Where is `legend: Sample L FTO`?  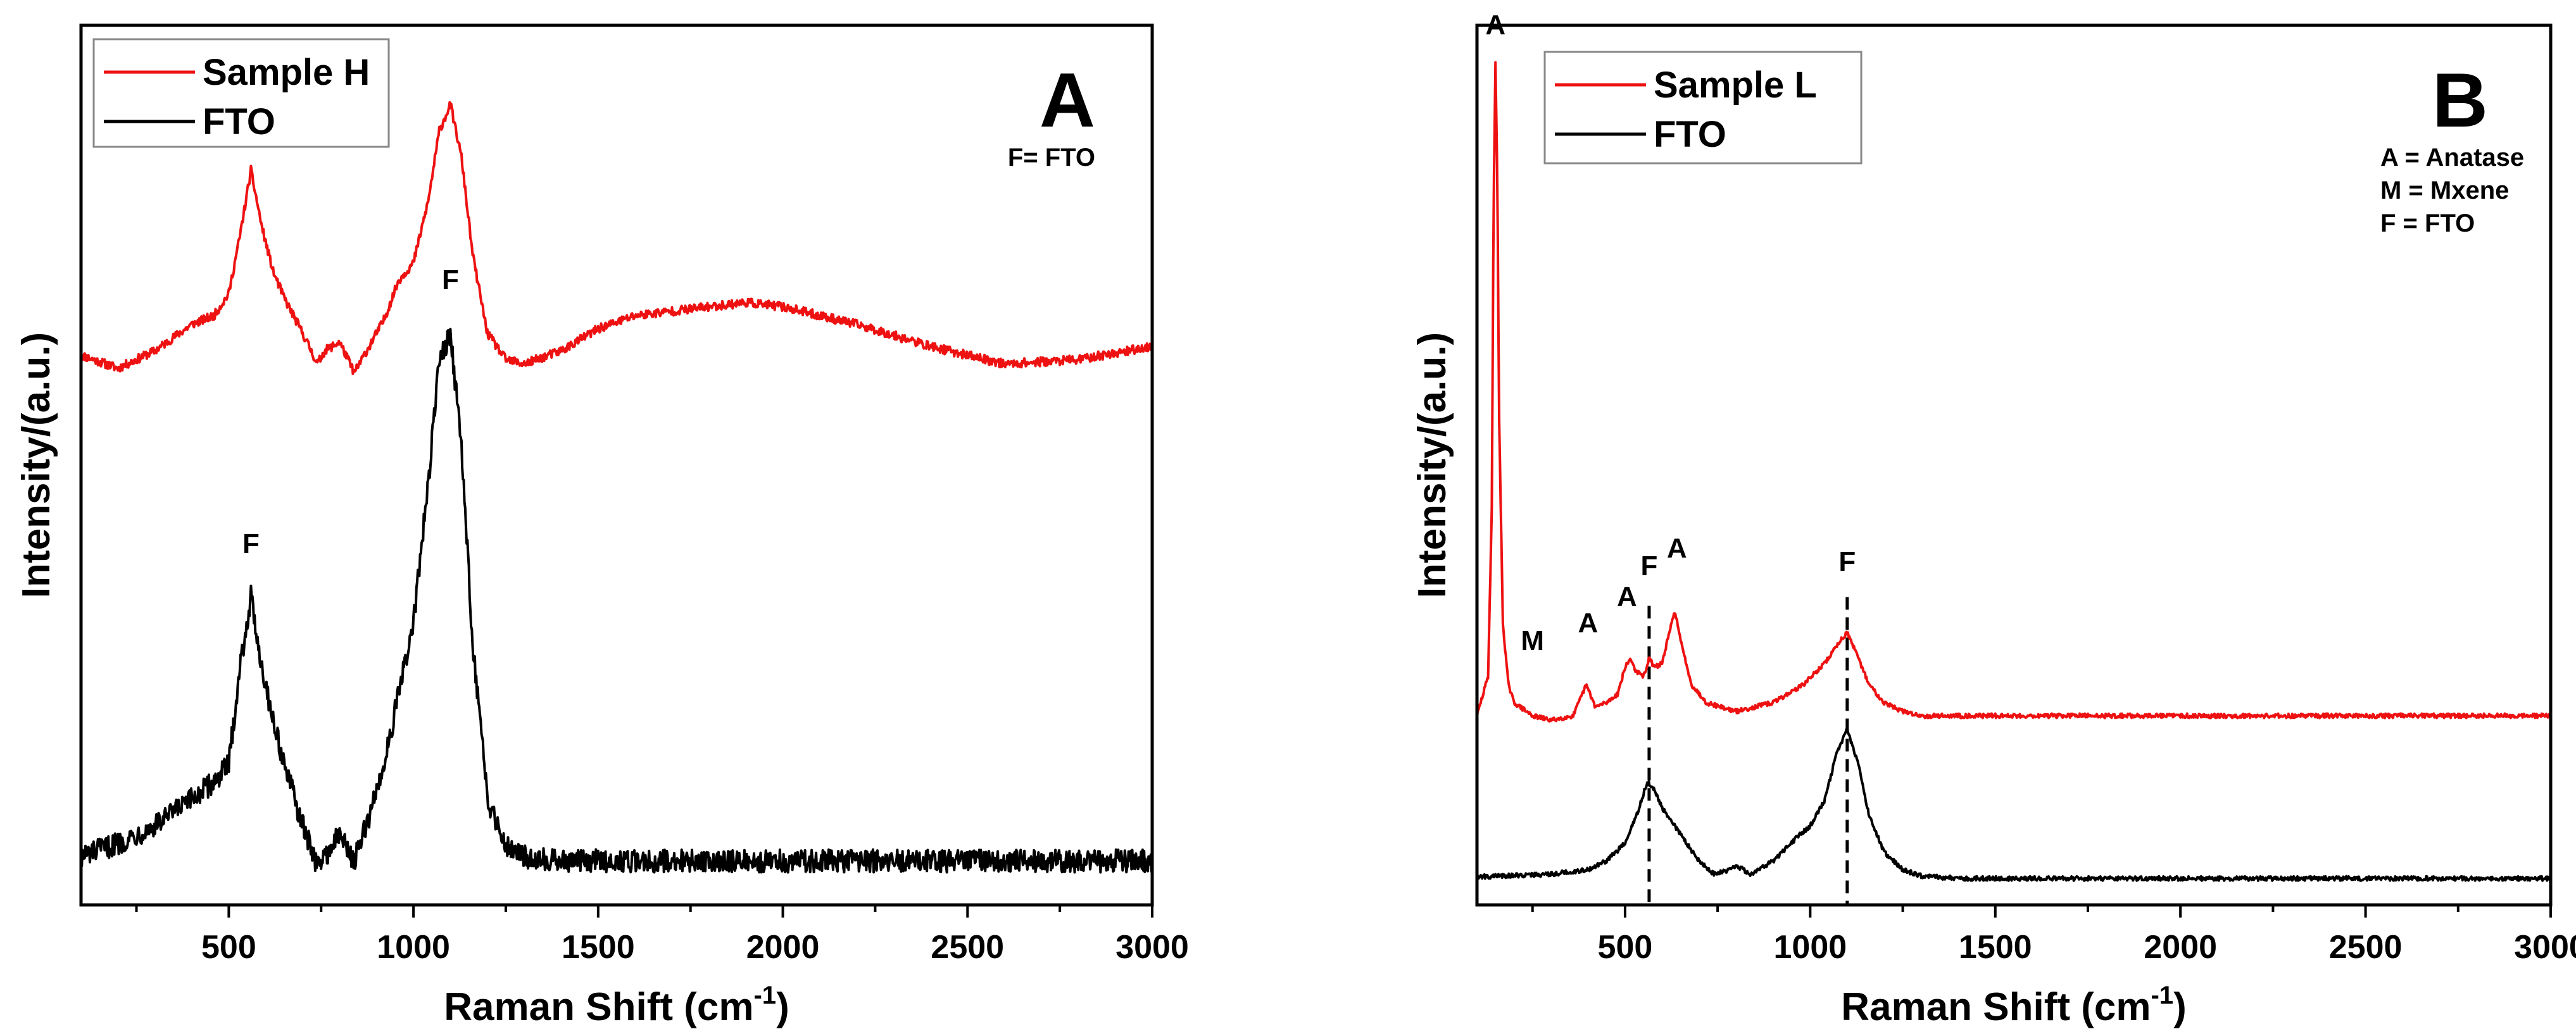
legend: Sample L FTO is located at coordinates (1703, 108).